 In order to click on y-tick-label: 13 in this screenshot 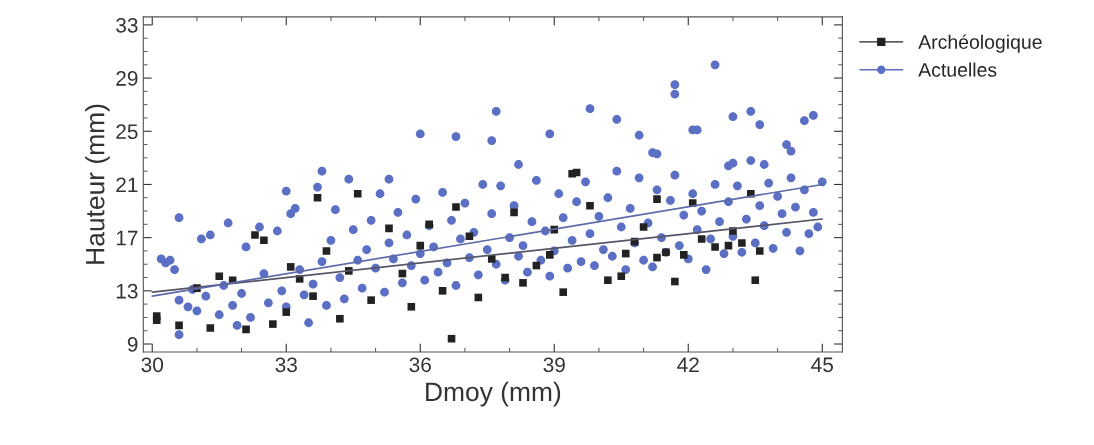, I will do `click(127, 291)`.